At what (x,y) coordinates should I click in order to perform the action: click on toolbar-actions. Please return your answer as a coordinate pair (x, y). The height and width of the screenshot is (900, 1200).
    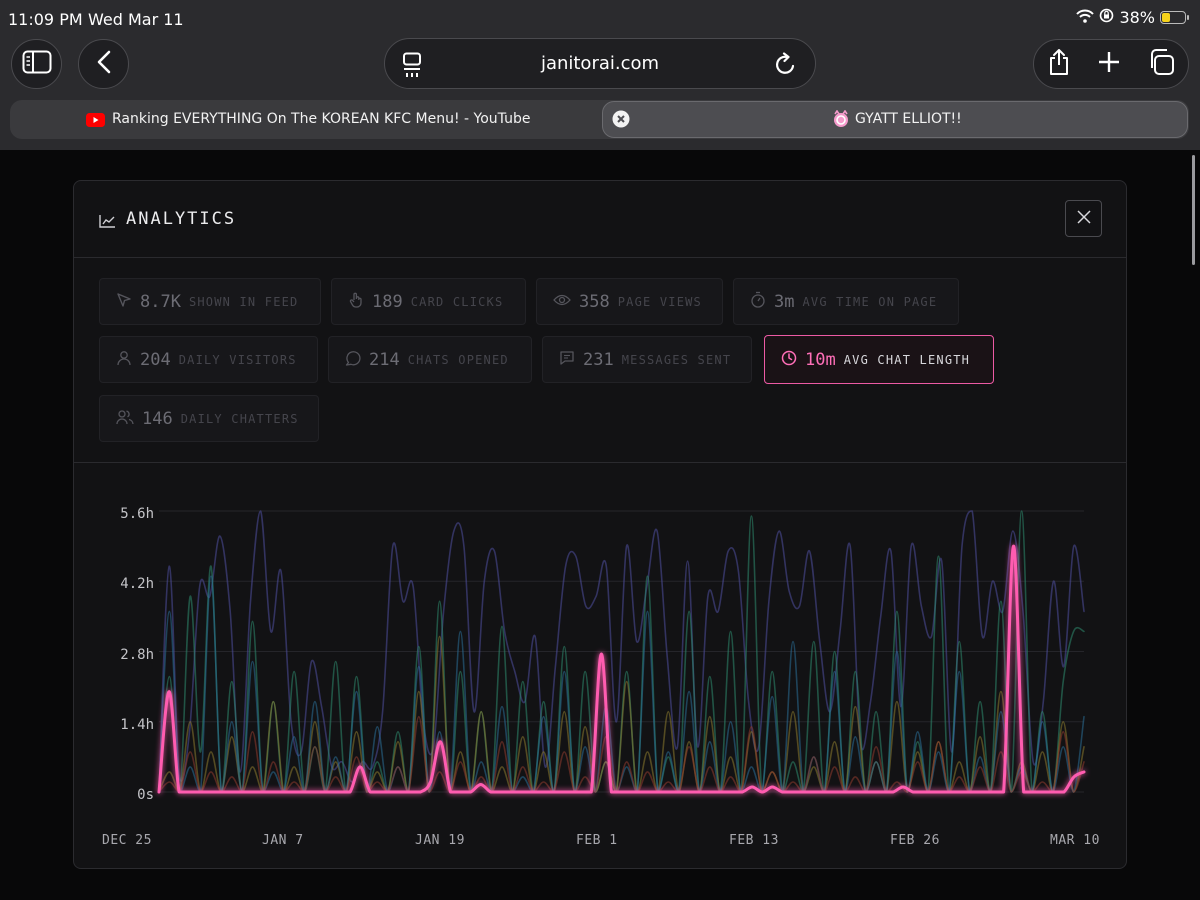
    Looking at the image, I should click on (1111, 64).